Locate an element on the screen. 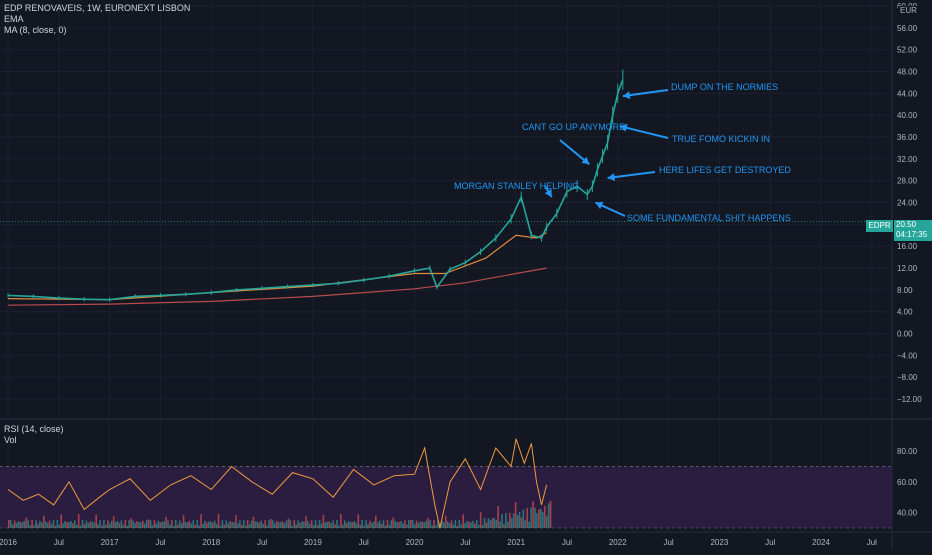 The width and height of the screenshot is (932, 555). ema-legend: EMA is located at coordinates (14, 19).